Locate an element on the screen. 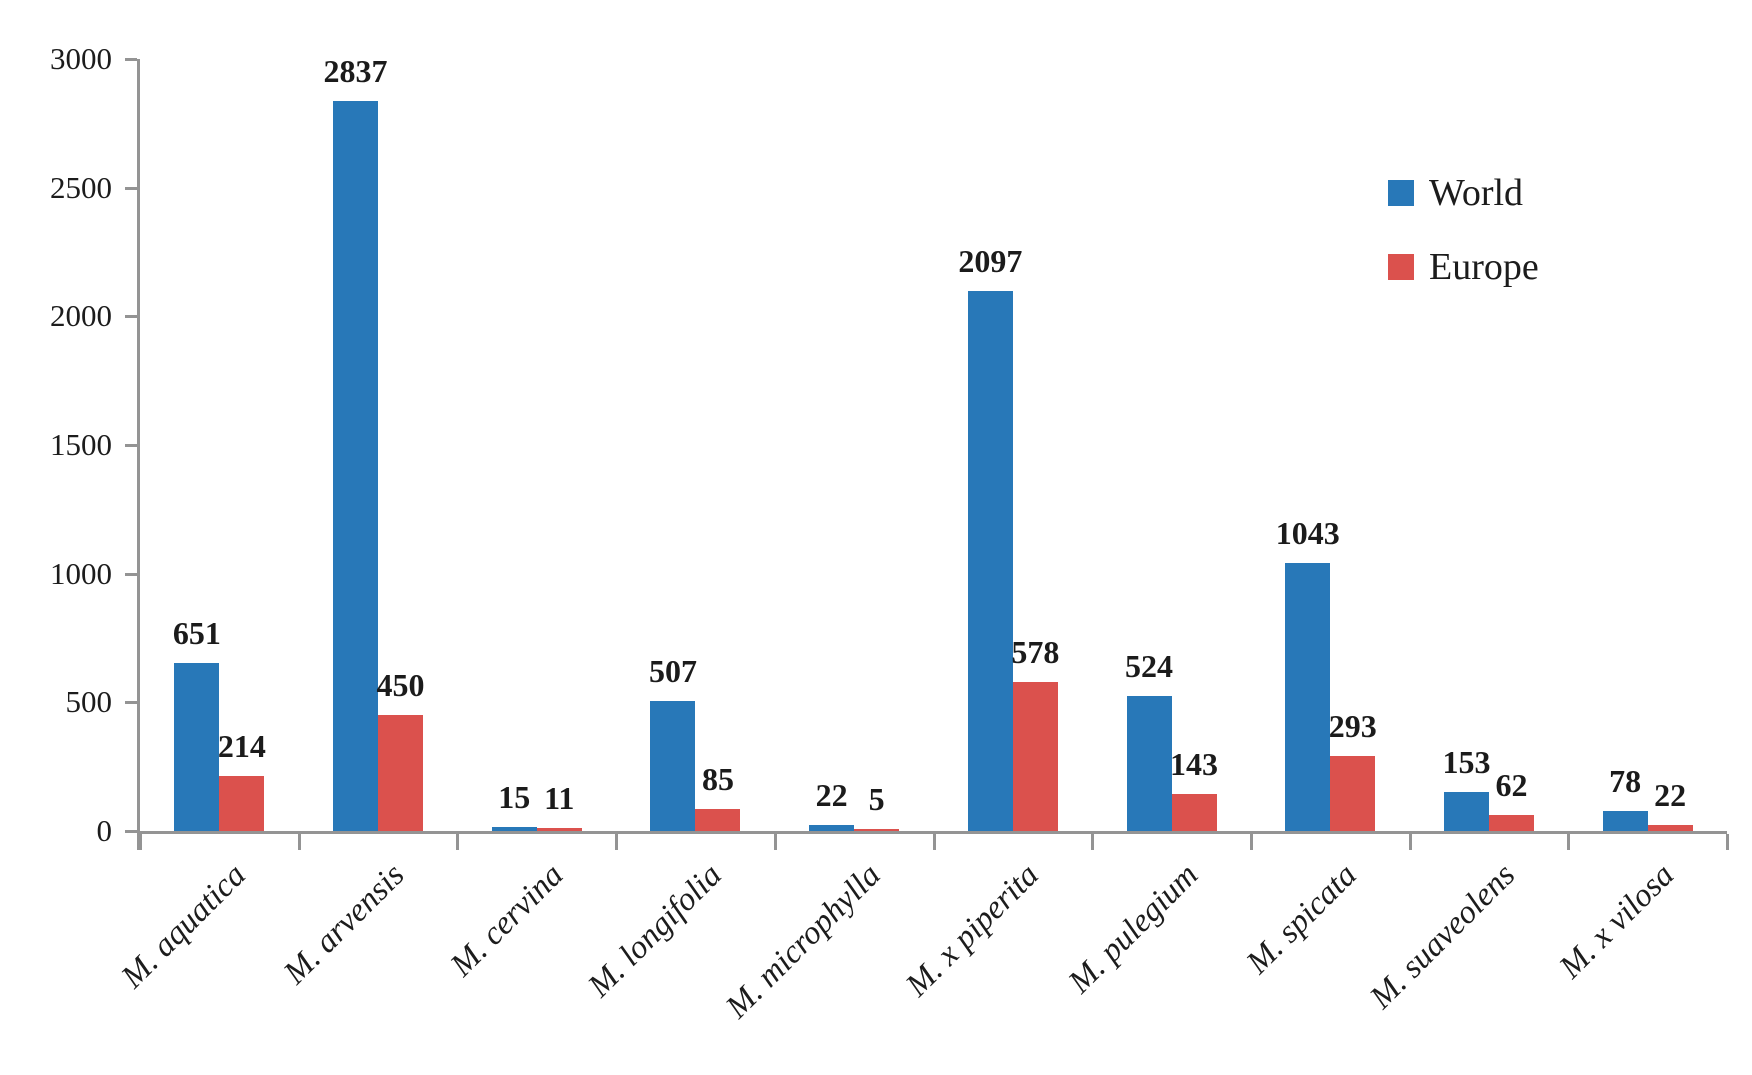 The width and height of the screenshot is (1752, 1075). bar-europe-m-spicata is located at coordinates (1353, 793).